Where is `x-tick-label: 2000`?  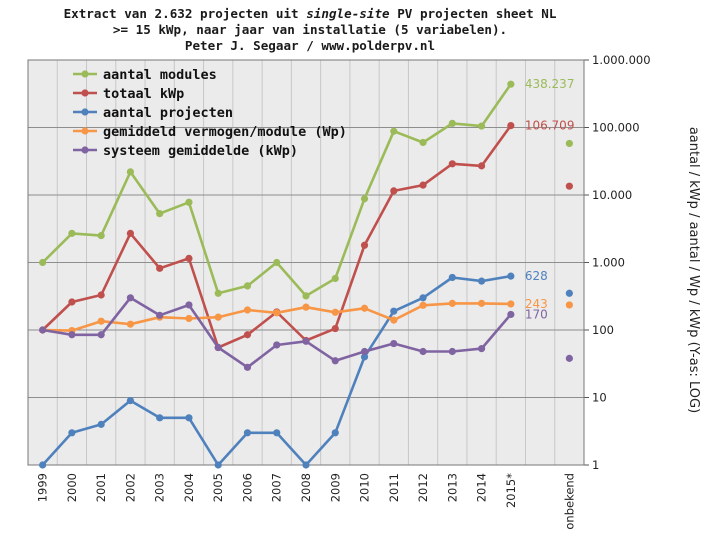 x-tick-label: 2000 is located at coordinates (72, 487).